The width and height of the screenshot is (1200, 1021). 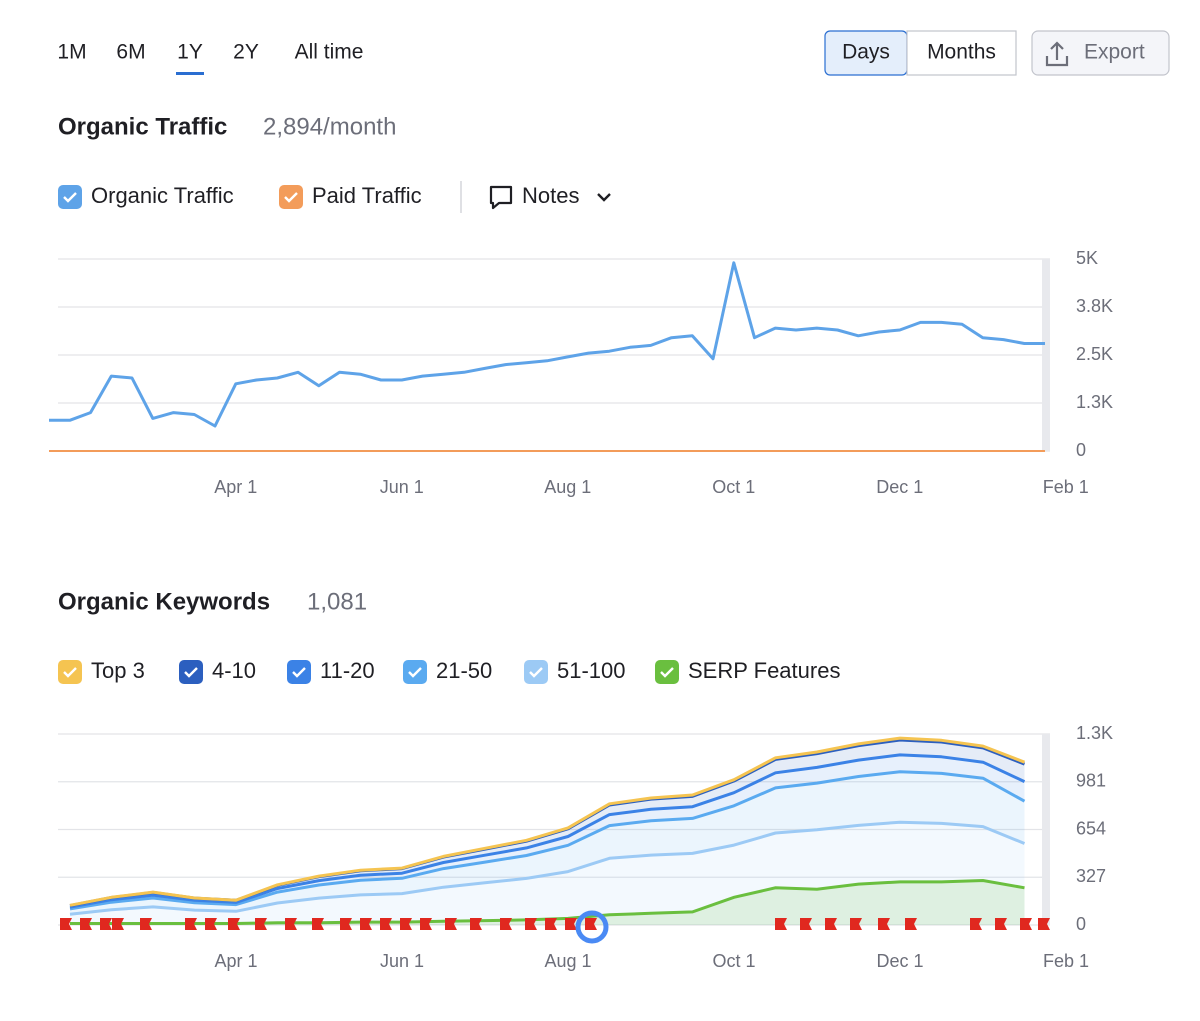 What do you see at coordinates (402, 961) in the screenshot?
I see `x-tick-label: Jun 1` at bounding box center [402, 961].